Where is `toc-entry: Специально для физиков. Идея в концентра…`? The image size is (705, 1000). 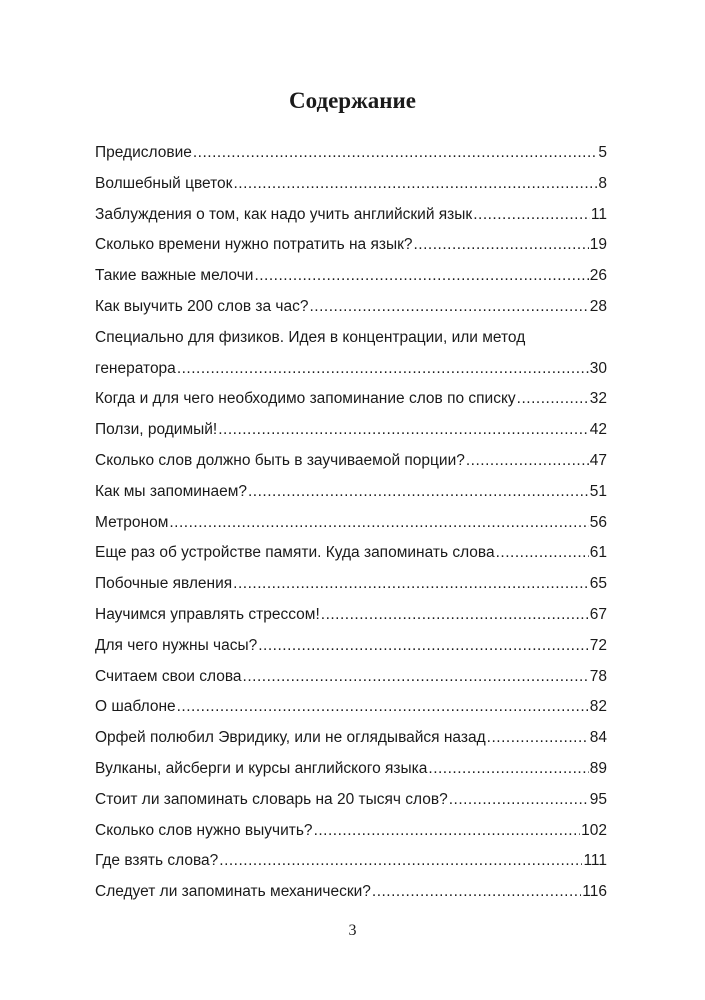 toc-entry: Специально для физиков. Идея в концентра… is located at coordinates (351, 354).